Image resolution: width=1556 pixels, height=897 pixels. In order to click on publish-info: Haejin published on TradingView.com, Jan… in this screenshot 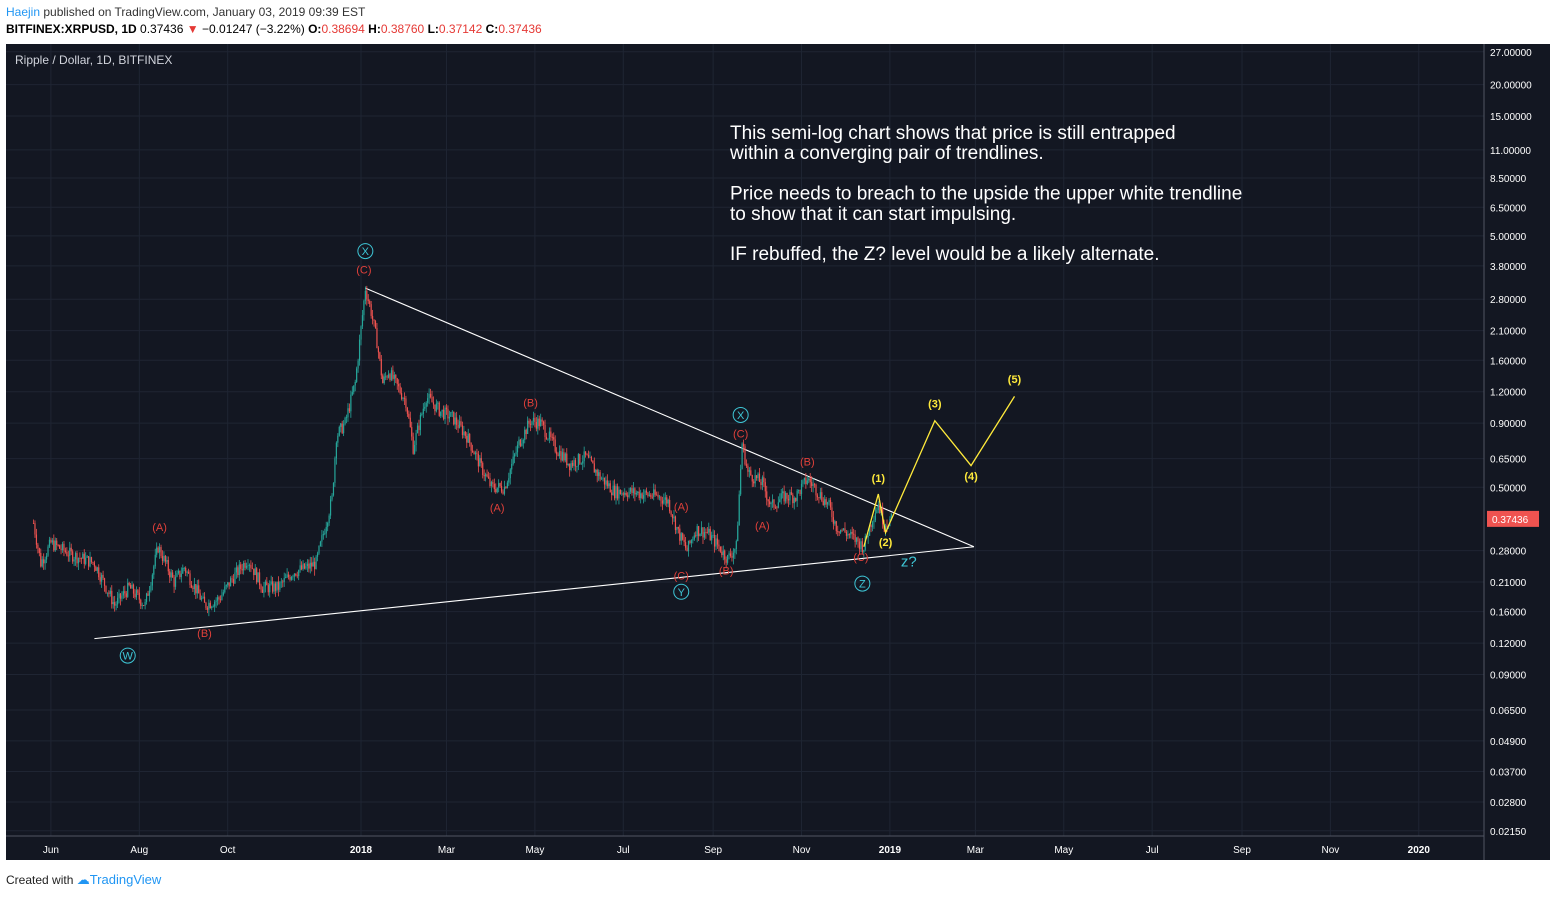, I will do `click(185, 12)`.